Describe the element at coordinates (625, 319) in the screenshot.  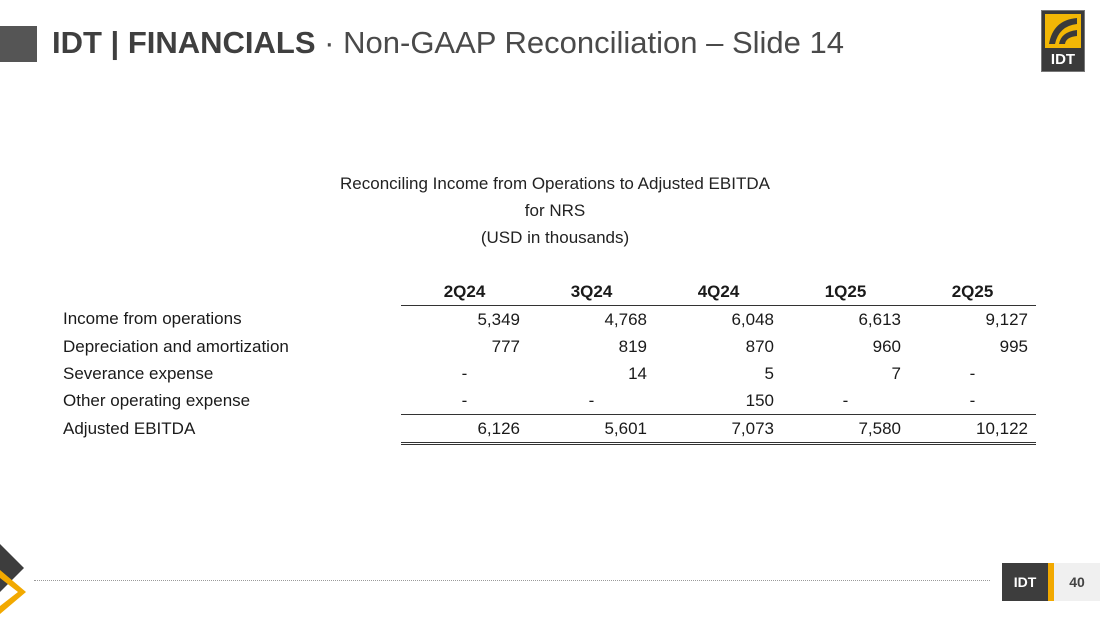
I see `table-cell: 4,768` at that location.